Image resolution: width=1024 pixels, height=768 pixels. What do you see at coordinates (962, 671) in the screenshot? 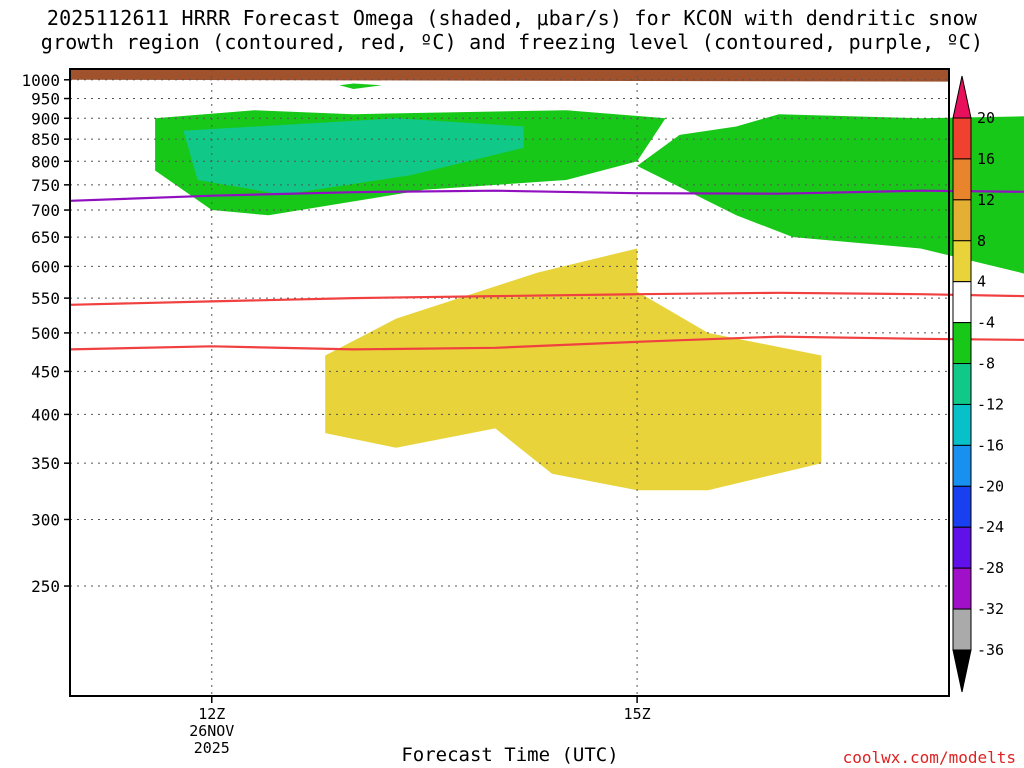
I see `colorbar-bottom-arrow` at bounding box center [962, 671].